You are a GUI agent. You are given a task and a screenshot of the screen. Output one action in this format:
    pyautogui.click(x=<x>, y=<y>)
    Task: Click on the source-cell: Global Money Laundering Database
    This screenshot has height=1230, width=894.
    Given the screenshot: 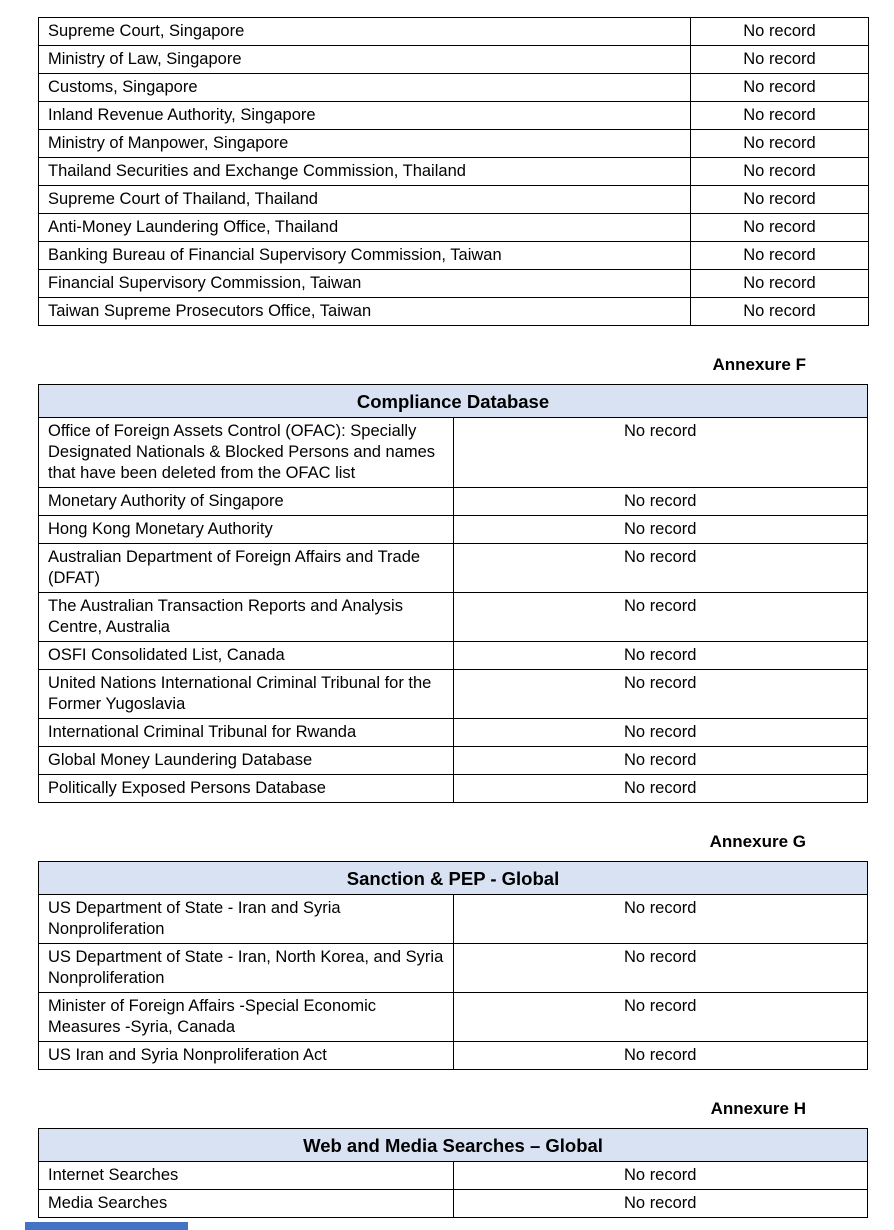 What is the action you would take?
    pyautogui.click(x=246, y=760)
    